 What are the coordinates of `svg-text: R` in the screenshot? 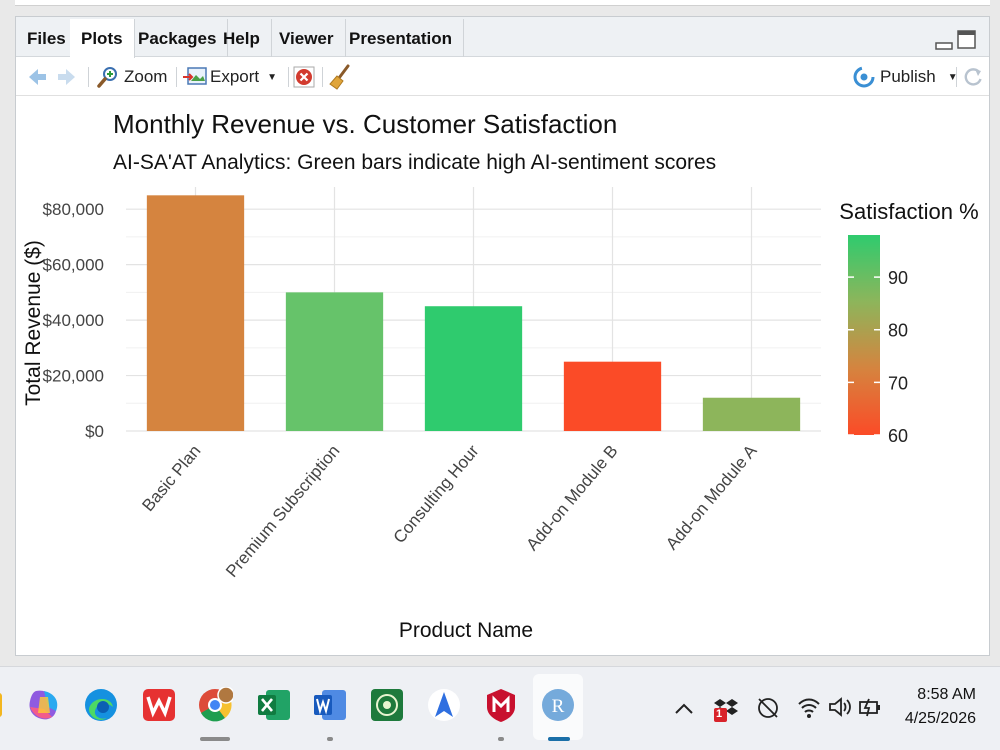 It's located at (558, 706).